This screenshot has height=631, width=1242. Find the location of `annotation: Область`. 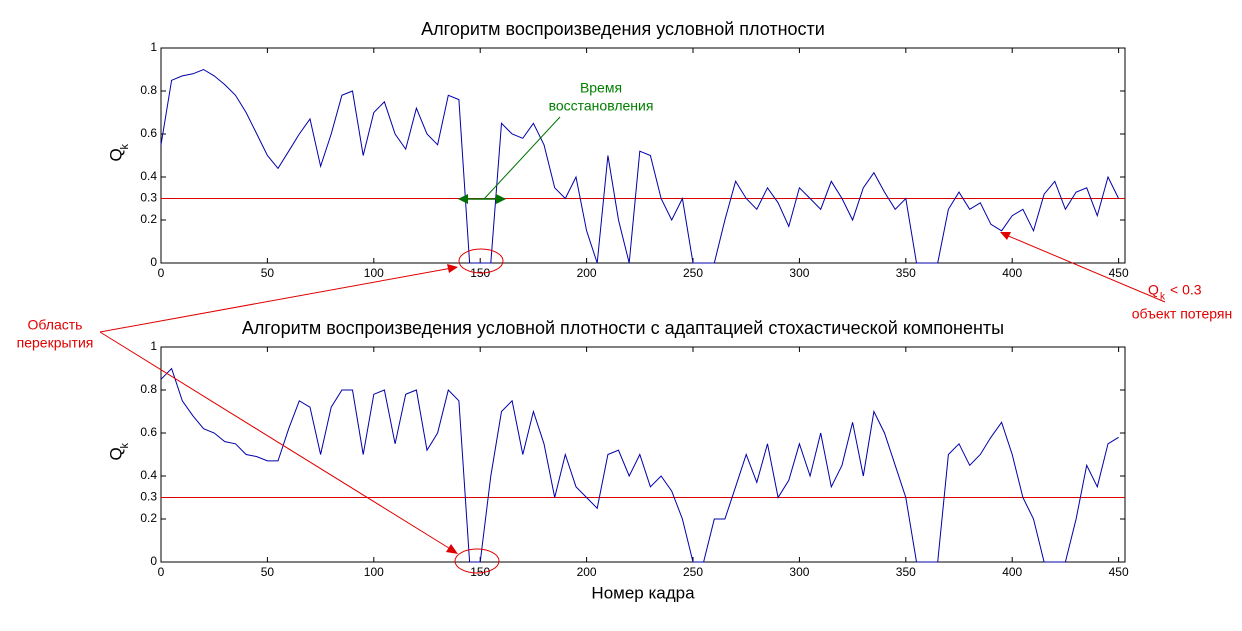

annotation: Область is located at coordinates (55, 325).